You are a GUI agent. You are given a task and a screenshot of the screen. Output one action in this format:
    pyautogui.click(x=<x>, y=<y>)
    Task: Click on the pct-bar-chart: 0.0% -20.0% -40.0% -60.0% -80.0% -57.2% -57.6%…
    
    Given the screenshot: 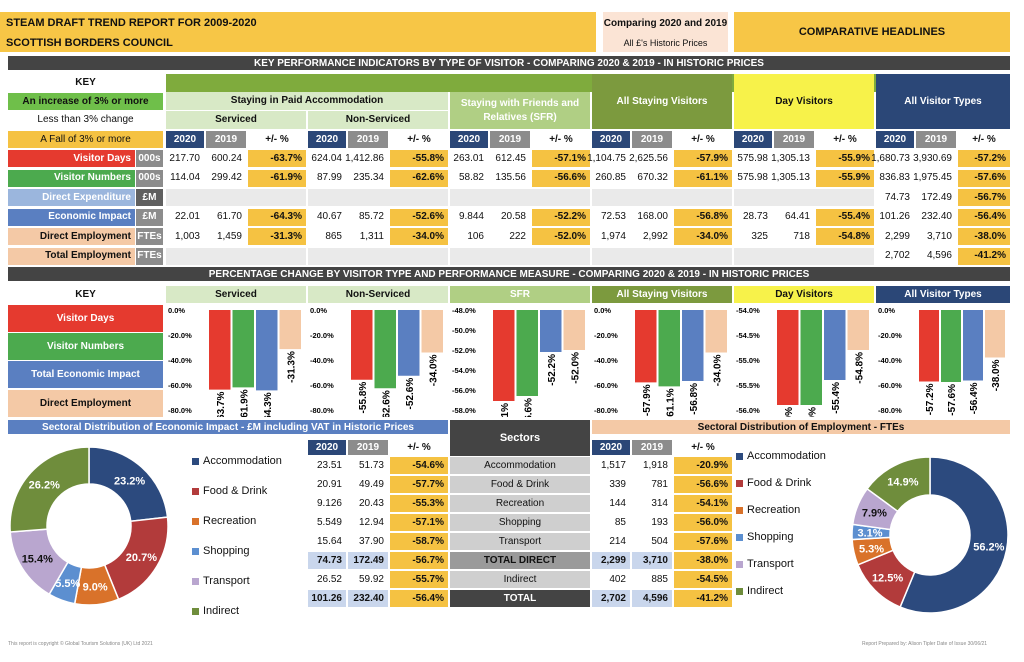 What is the action you would take?
    pyautogui.click(x=941, y=361)
    